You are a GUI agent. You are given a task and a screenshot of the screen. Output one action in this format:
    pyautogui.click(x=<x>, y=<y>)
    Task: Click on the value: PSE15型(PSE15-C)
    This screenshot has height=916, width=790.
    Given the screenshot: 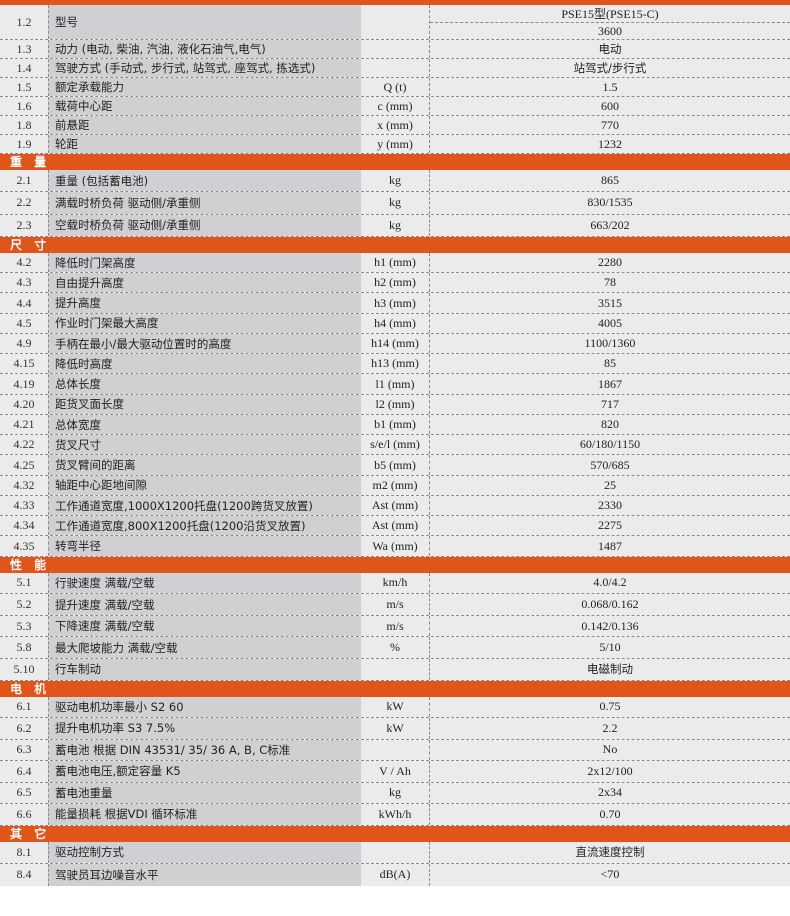 What is the action you would take?
    pyautogui.click(x=610, y=14)
    